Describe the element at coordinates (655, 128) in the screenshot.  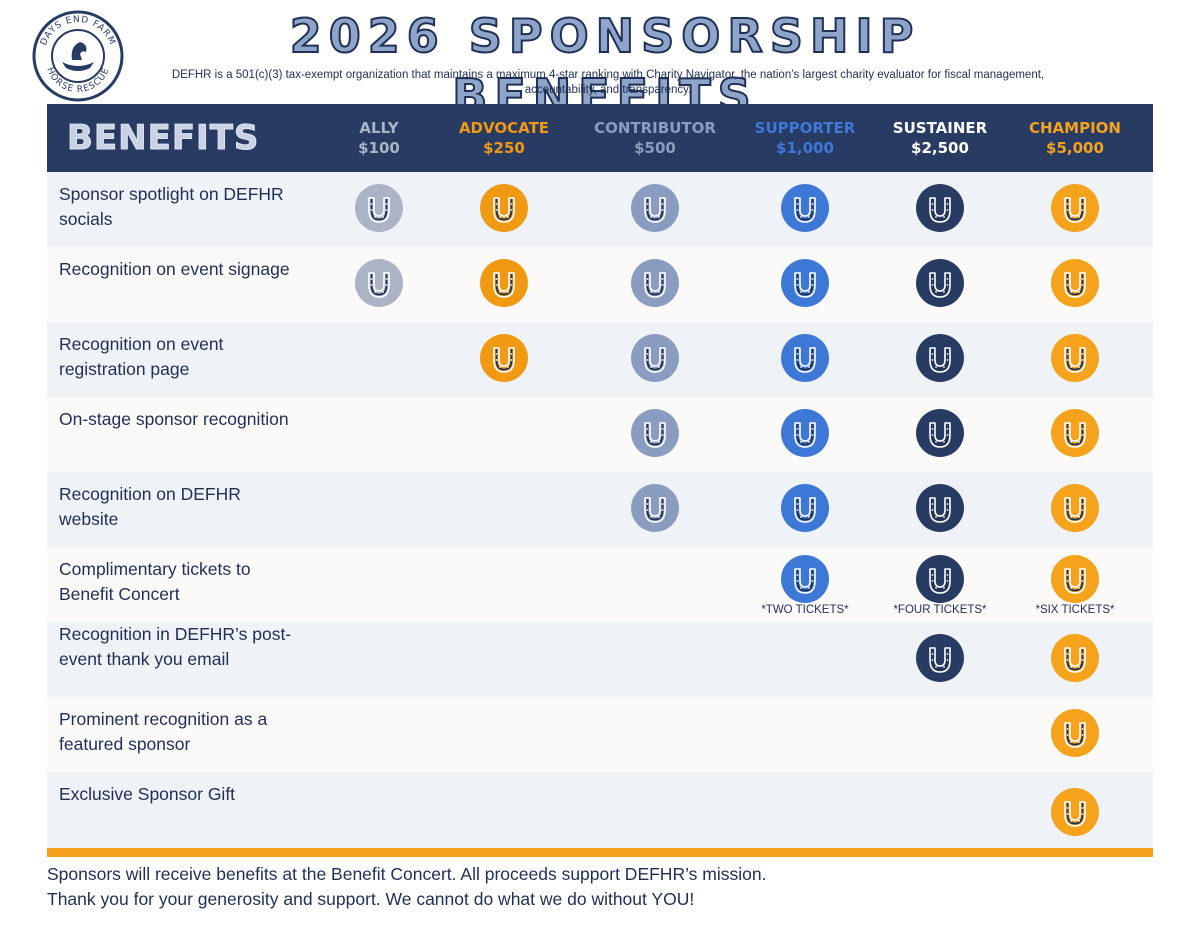
I see `tier-name: CONTRIBUTOR` at that location.